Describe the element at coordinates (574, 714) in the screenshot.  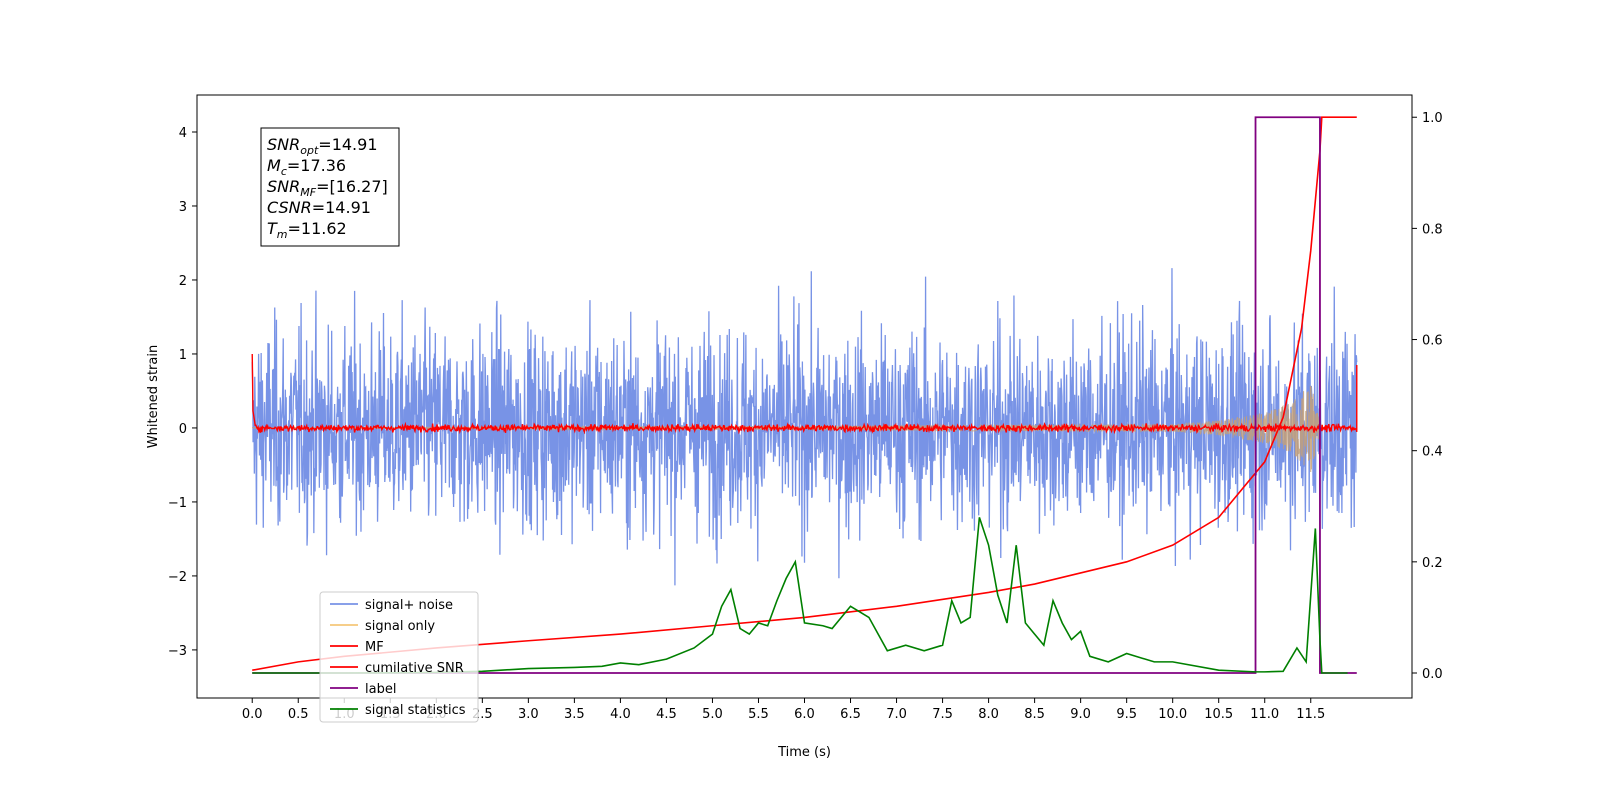
I see `x-tick-label: 3.5` at that location.